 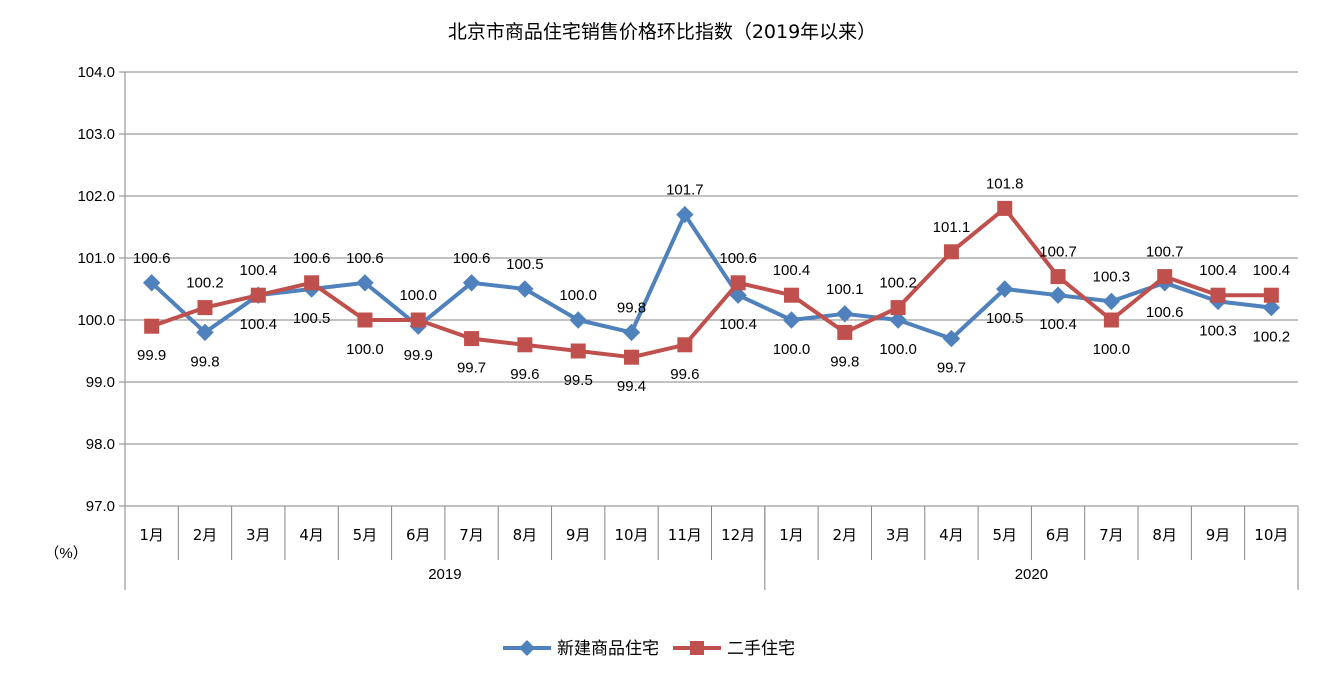 What do you see at coordinates (1005, 183) in the screenshot?
I see `data-label: 101.8` at bounding box center [1005, 183].